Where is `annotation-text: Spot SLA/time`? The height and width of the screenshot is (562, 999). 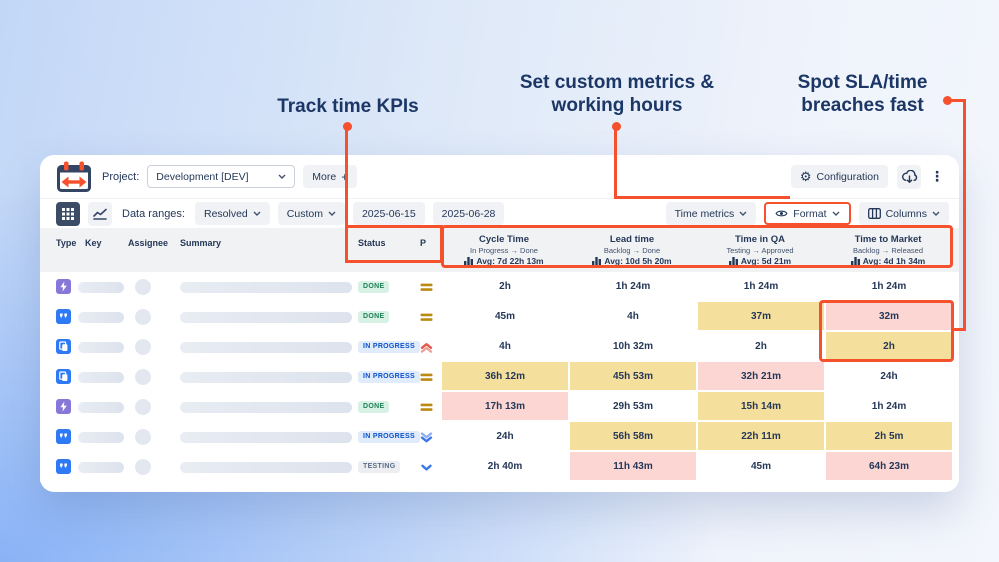 annotation-text: Spot SLA/time is located at coordinates (862, 82).